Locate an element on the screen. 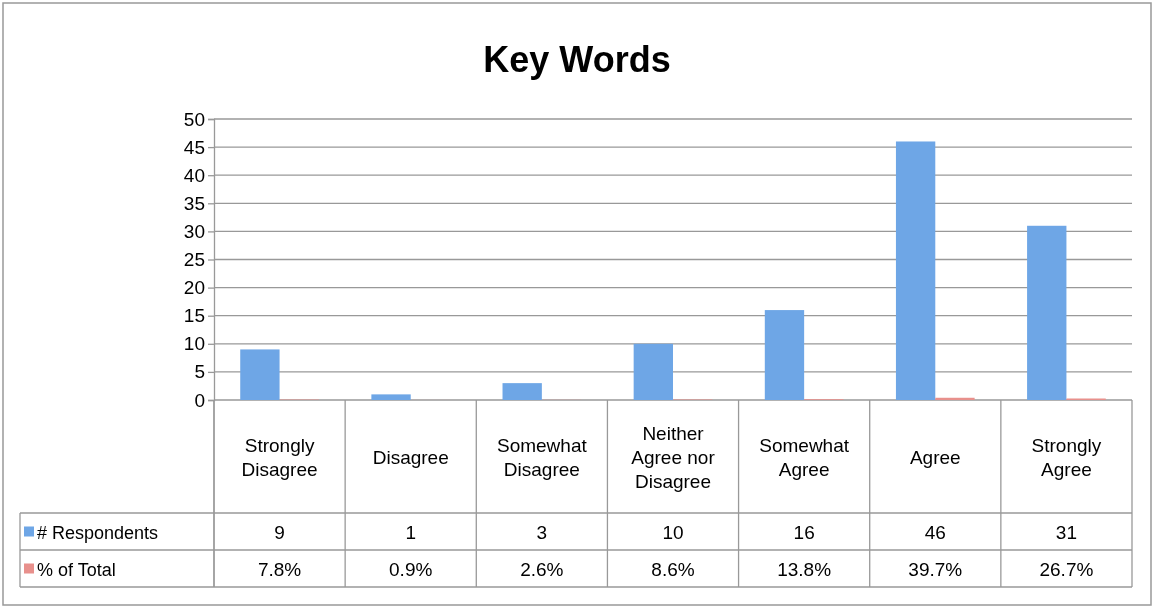 The image size is (1154, 608). x-tick-label: Neither Agree nor Disagree is located at coordinates (673, 457).